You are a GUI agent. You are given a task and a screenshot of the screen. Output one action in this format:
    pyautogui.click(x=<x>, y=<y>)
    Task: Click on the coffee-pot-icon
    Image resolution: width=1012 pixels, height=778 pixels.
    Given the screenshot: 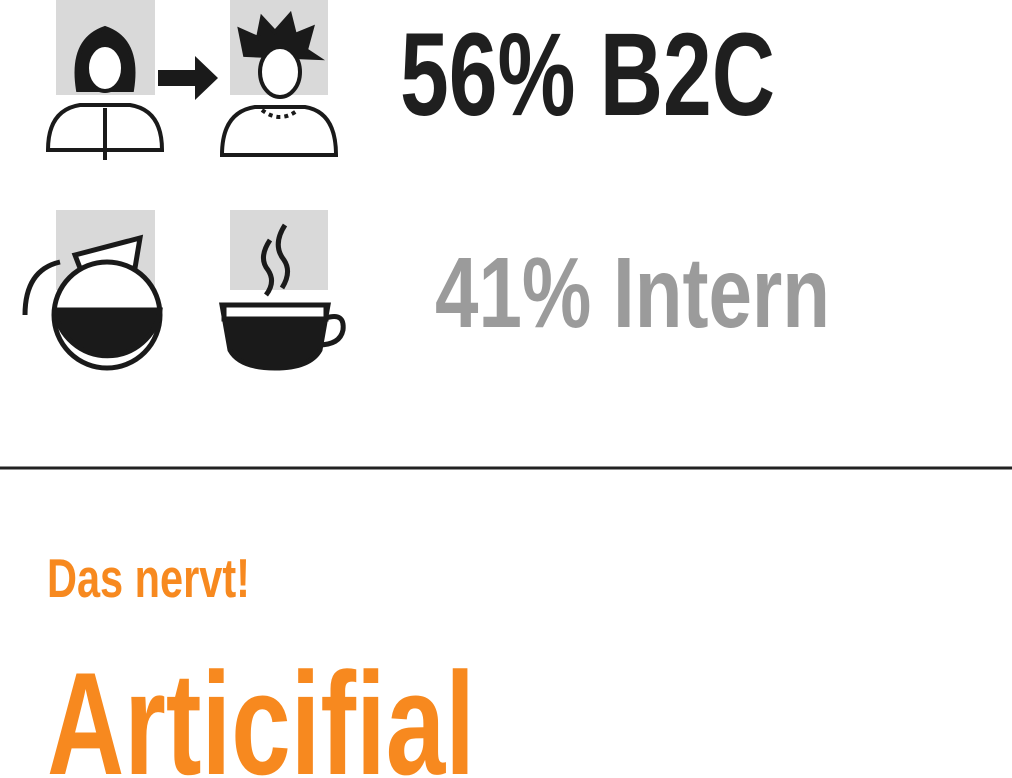 What is the action you would take?
    pyautogui.click(x=92, y=302)
    